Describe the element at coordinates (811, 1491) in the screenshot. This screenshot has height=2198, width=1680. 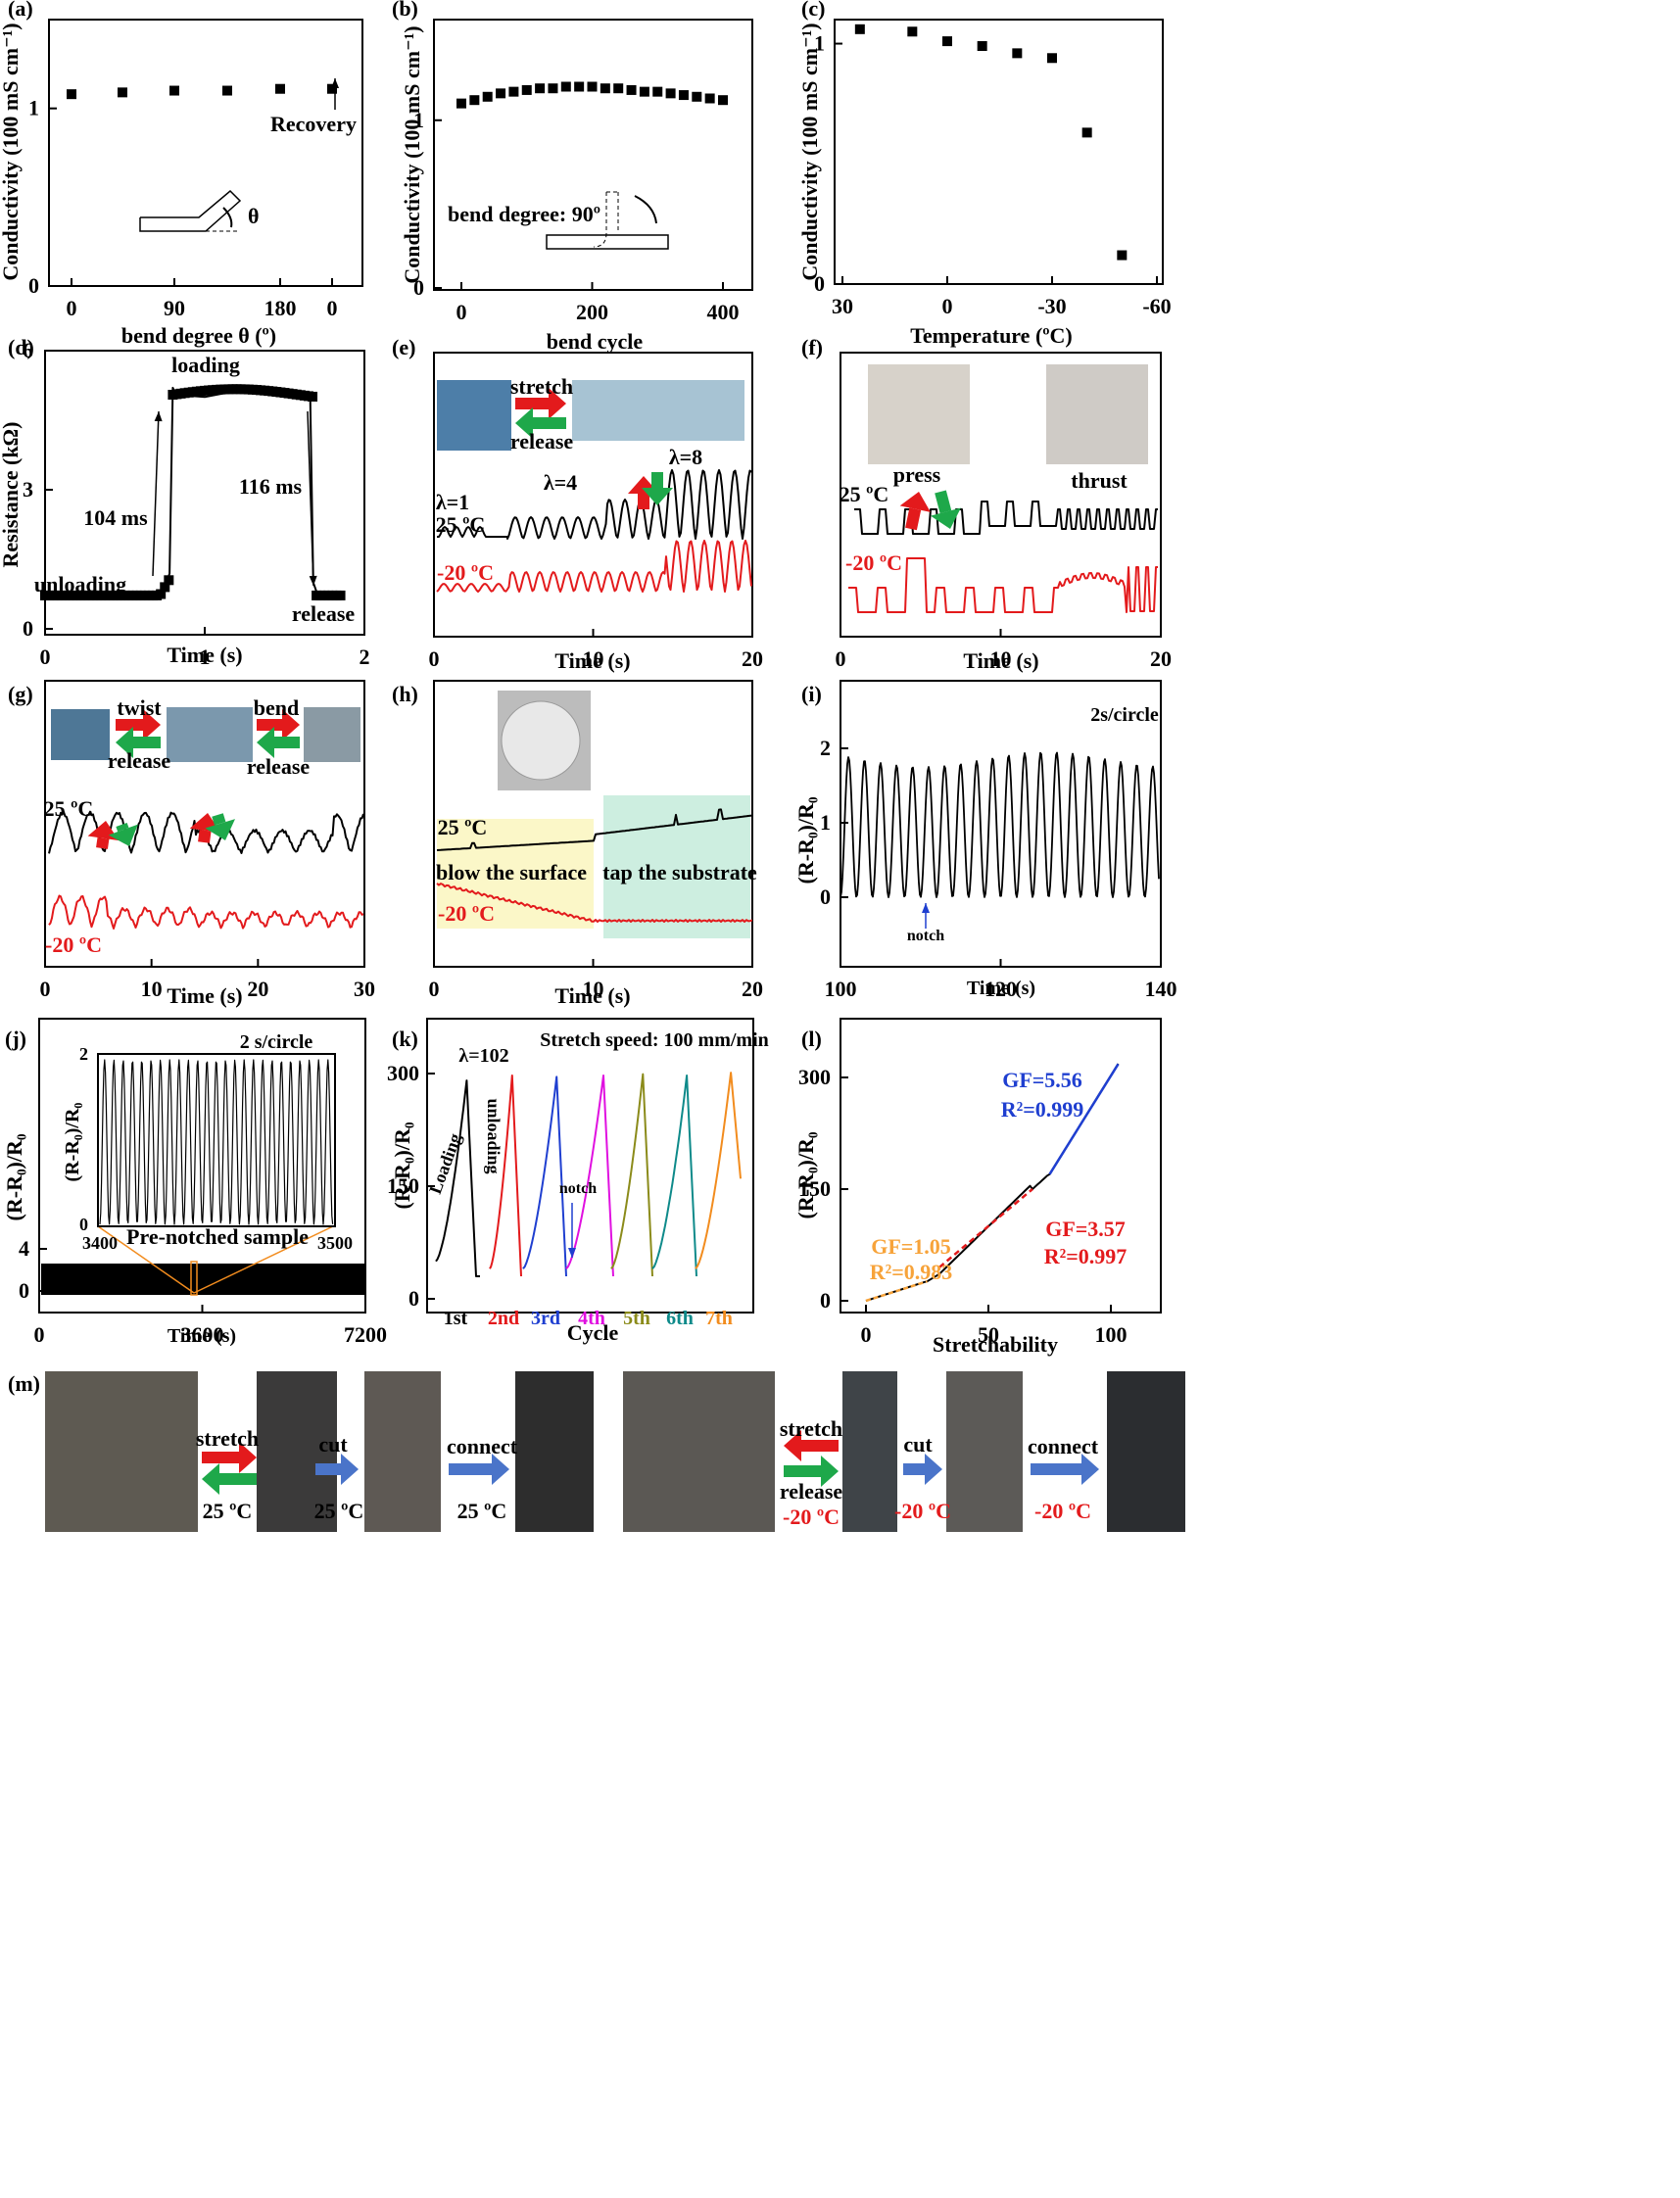
I see `panel-m-release-2: release` at that location.